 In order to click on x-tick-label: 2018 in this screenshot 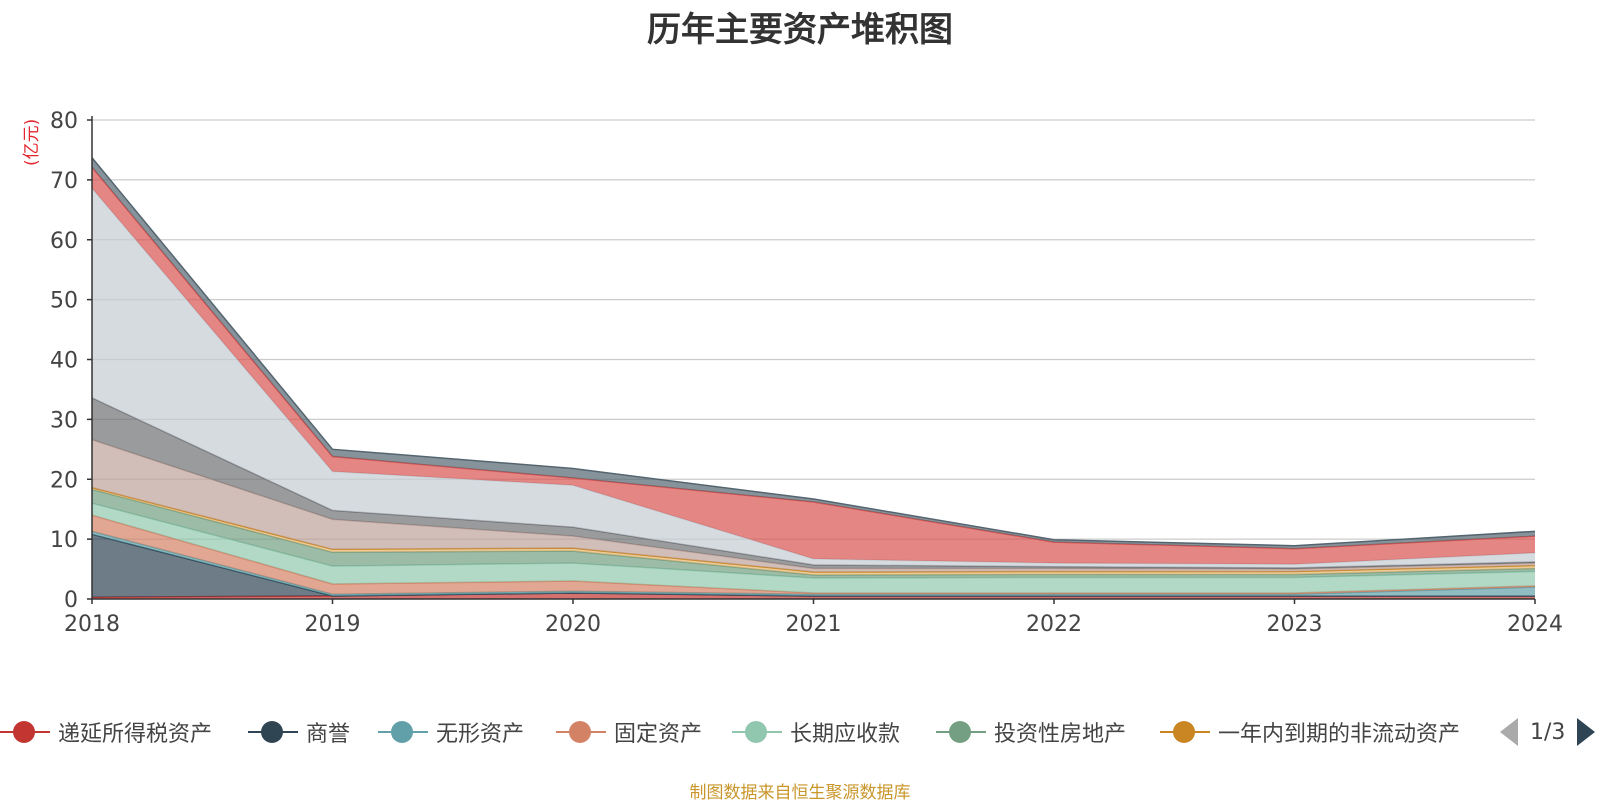, I will do `click(92, 624)`.